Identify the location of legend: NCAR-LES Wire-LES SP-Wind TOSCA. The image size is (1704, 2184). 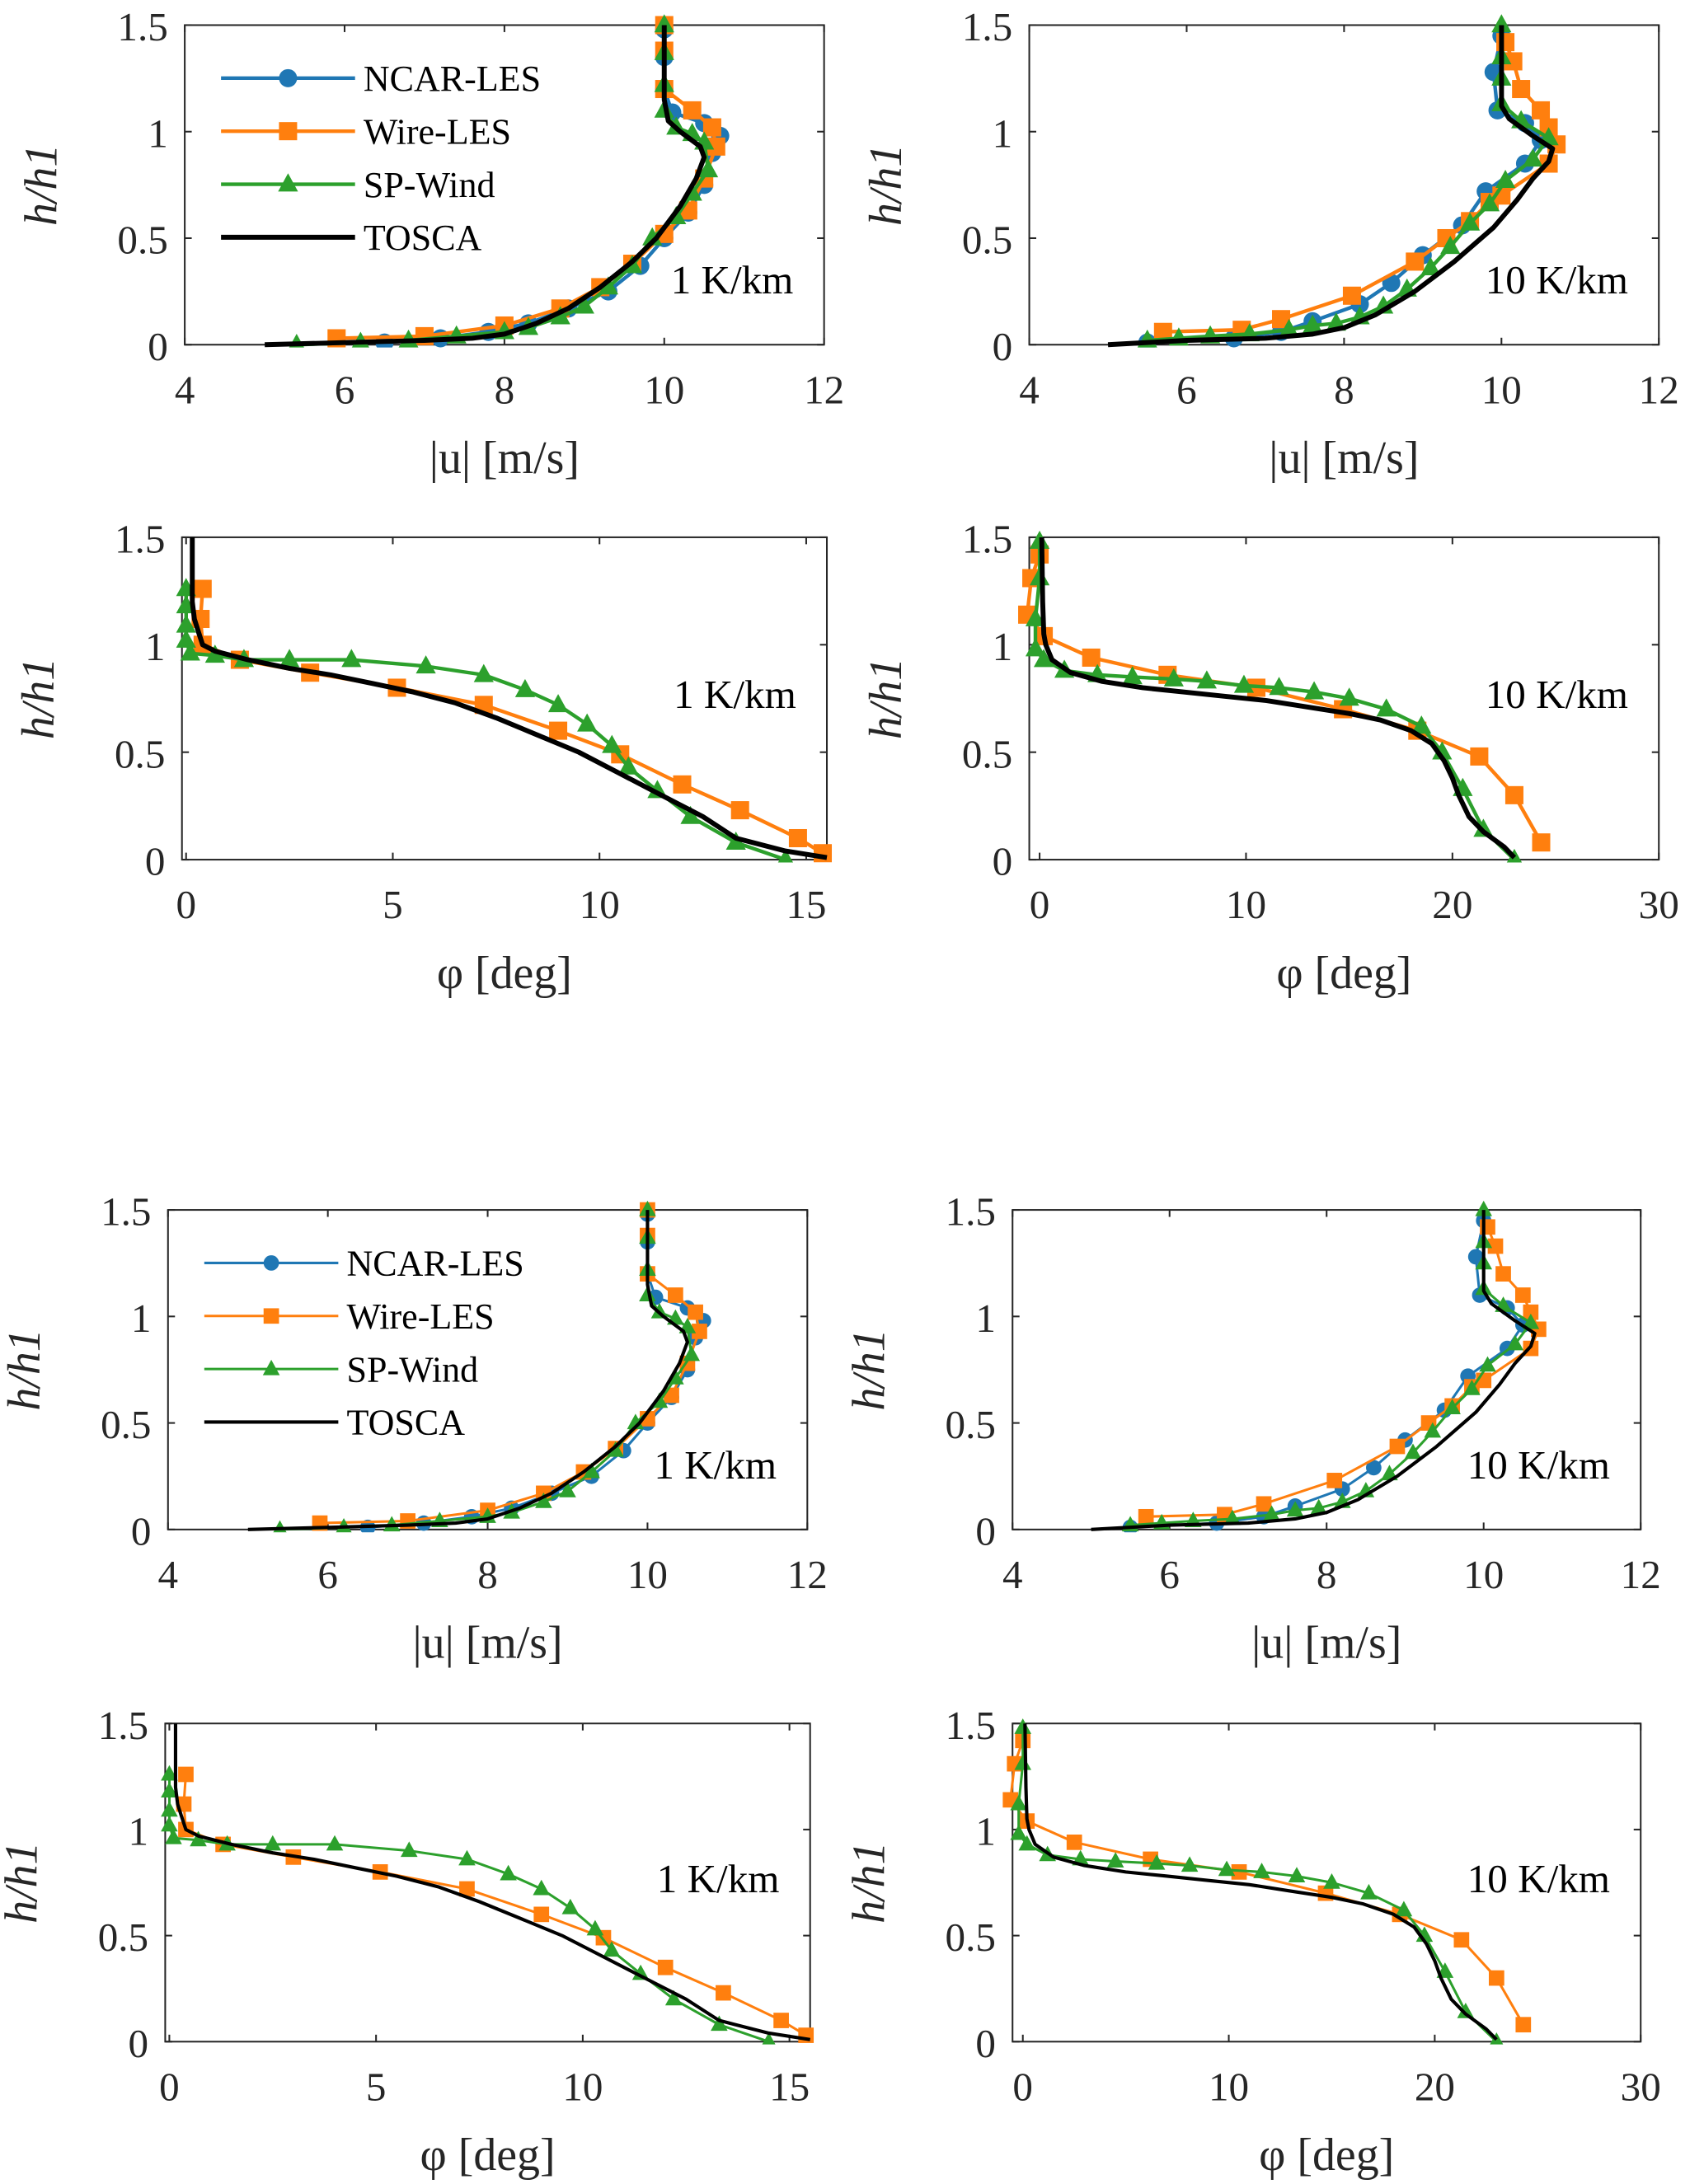
(381, 158).